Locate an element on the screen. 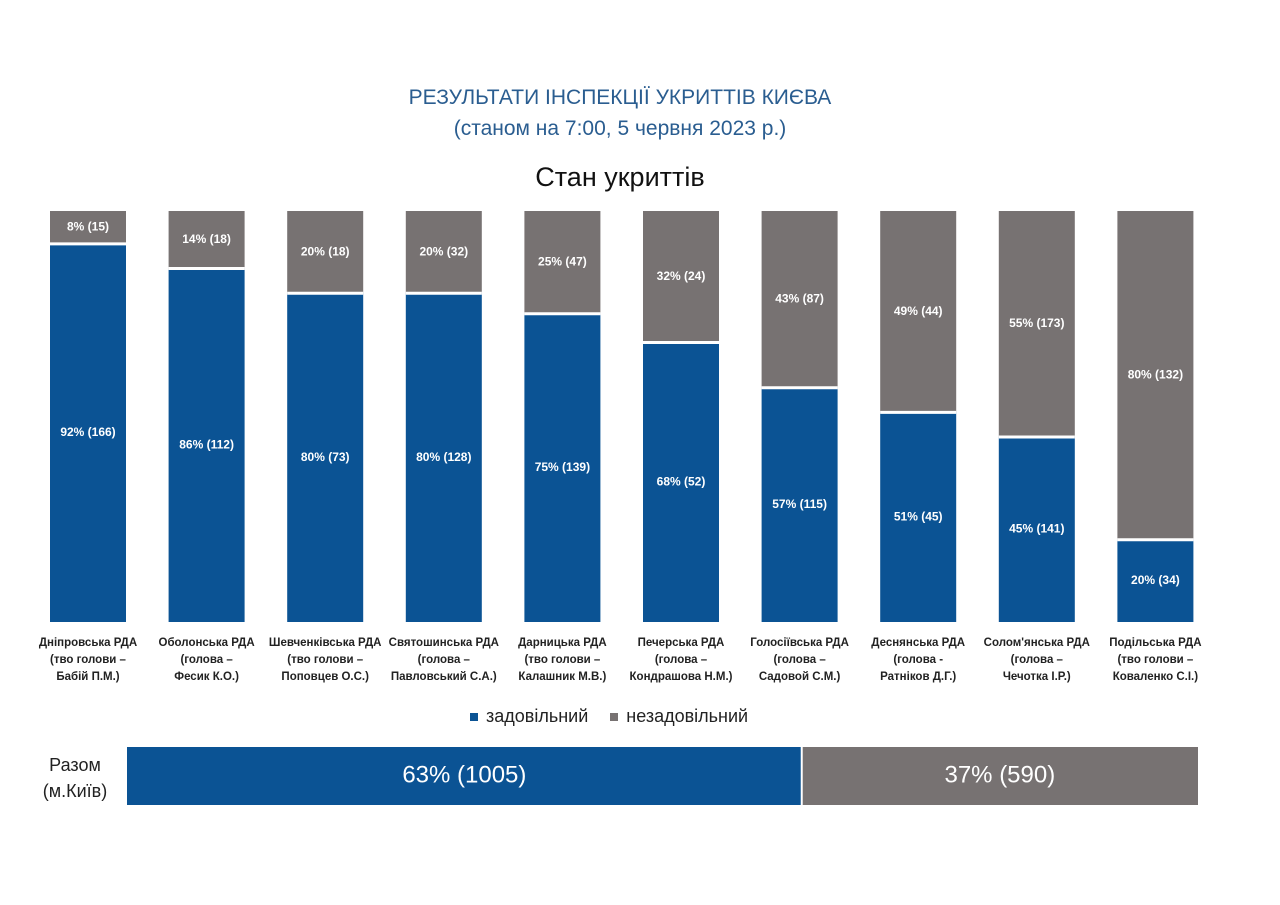 The image size is (1280, 905). category-label: Дарницька РДА (тво голови – Калашник М.В.) is located at coordinates (562, 660).